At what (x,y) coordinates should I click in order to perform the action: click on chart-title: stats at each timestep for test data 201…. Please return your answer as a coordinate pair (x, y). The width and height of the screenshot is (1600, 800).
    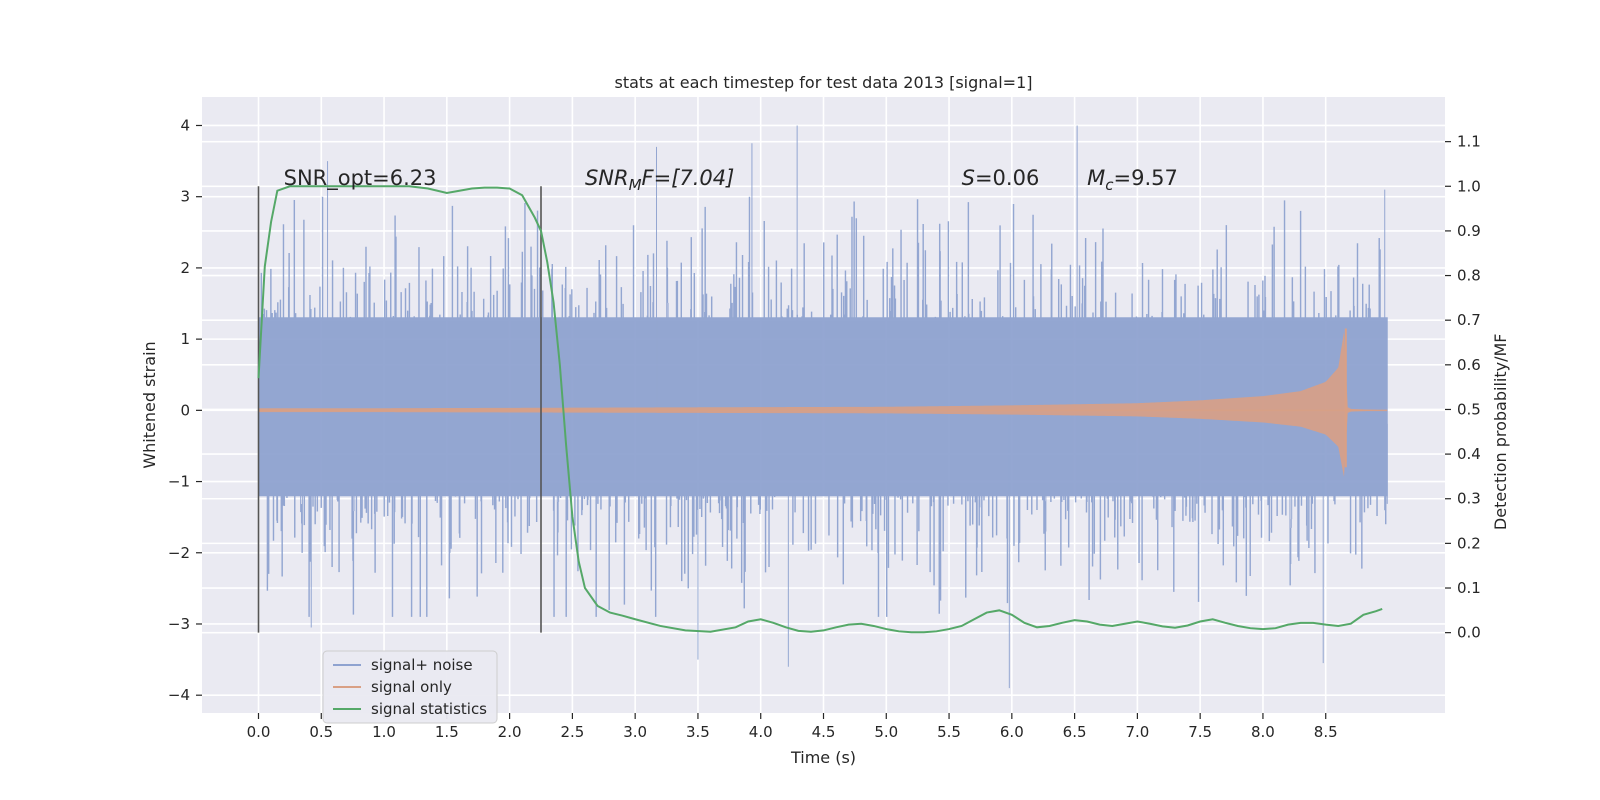
    Looking at the image, I should click on (823, 82).